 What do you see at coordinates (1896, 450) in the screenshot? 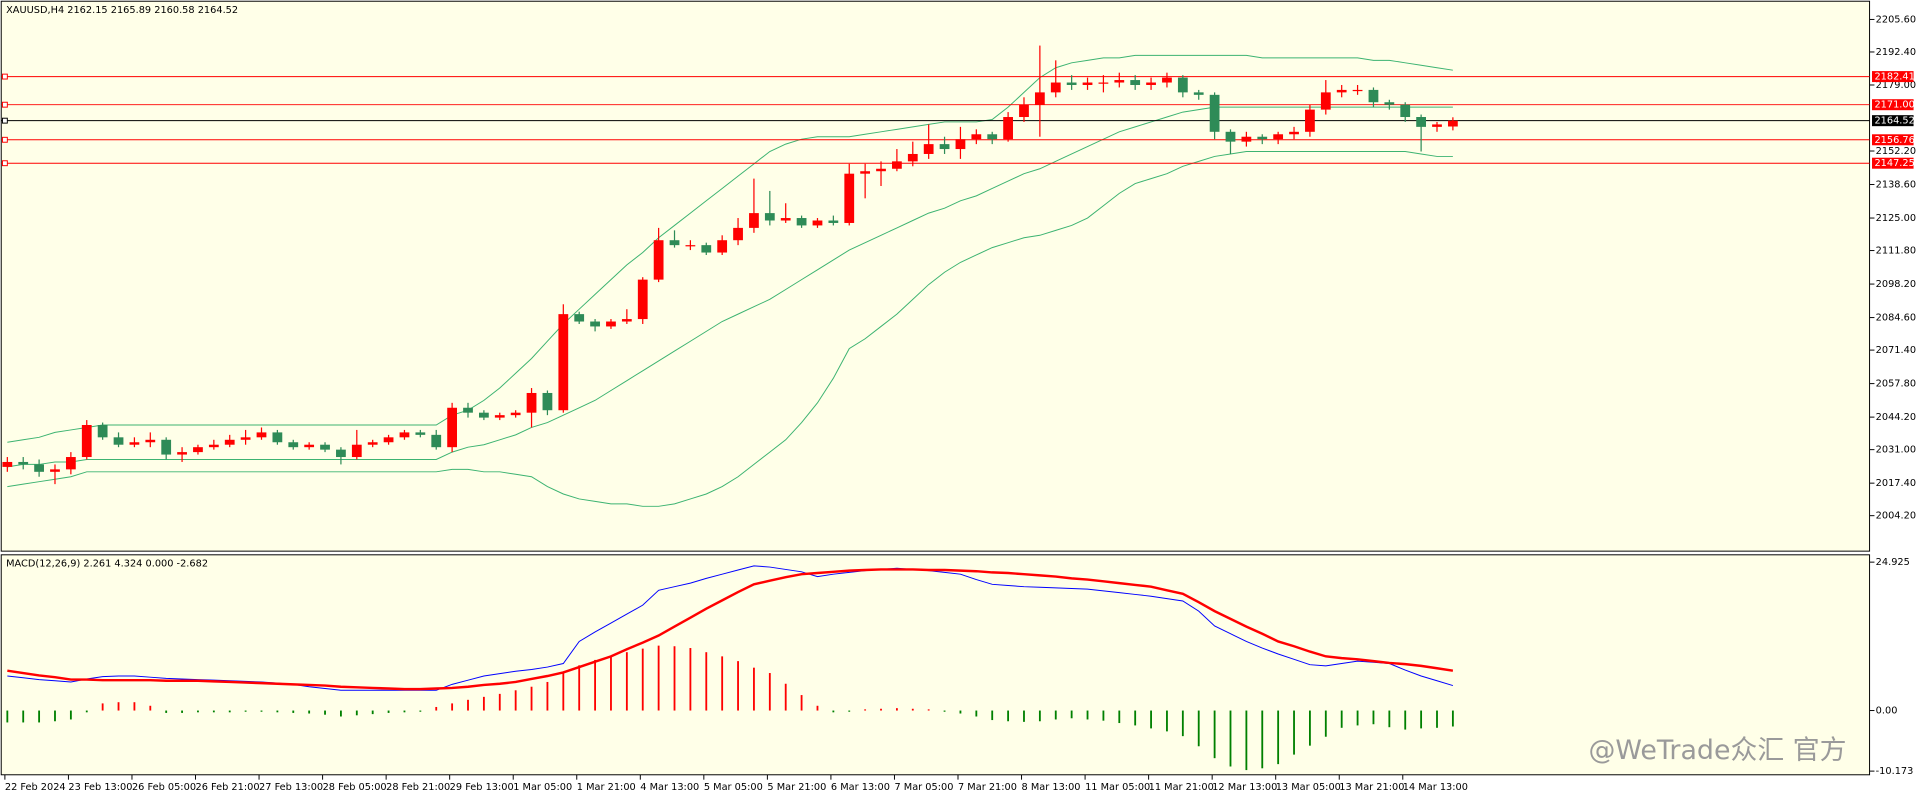
I see `y-tick-label: 2031.00` at bounding box center [1896, 450].